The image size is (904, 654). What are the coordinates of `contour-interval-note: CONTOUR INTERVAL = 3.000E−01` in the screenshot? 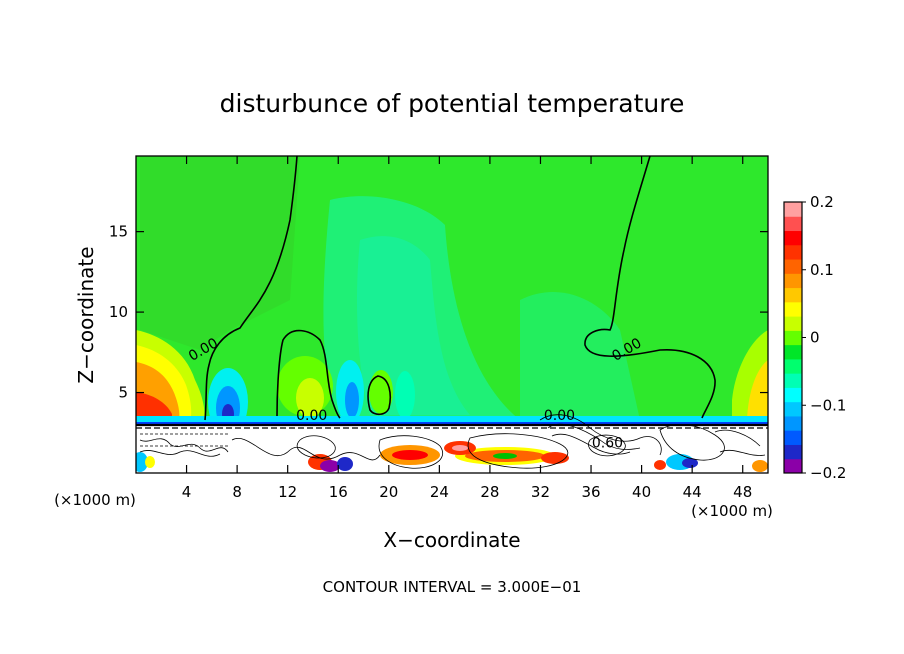 It's located at (452, 587).